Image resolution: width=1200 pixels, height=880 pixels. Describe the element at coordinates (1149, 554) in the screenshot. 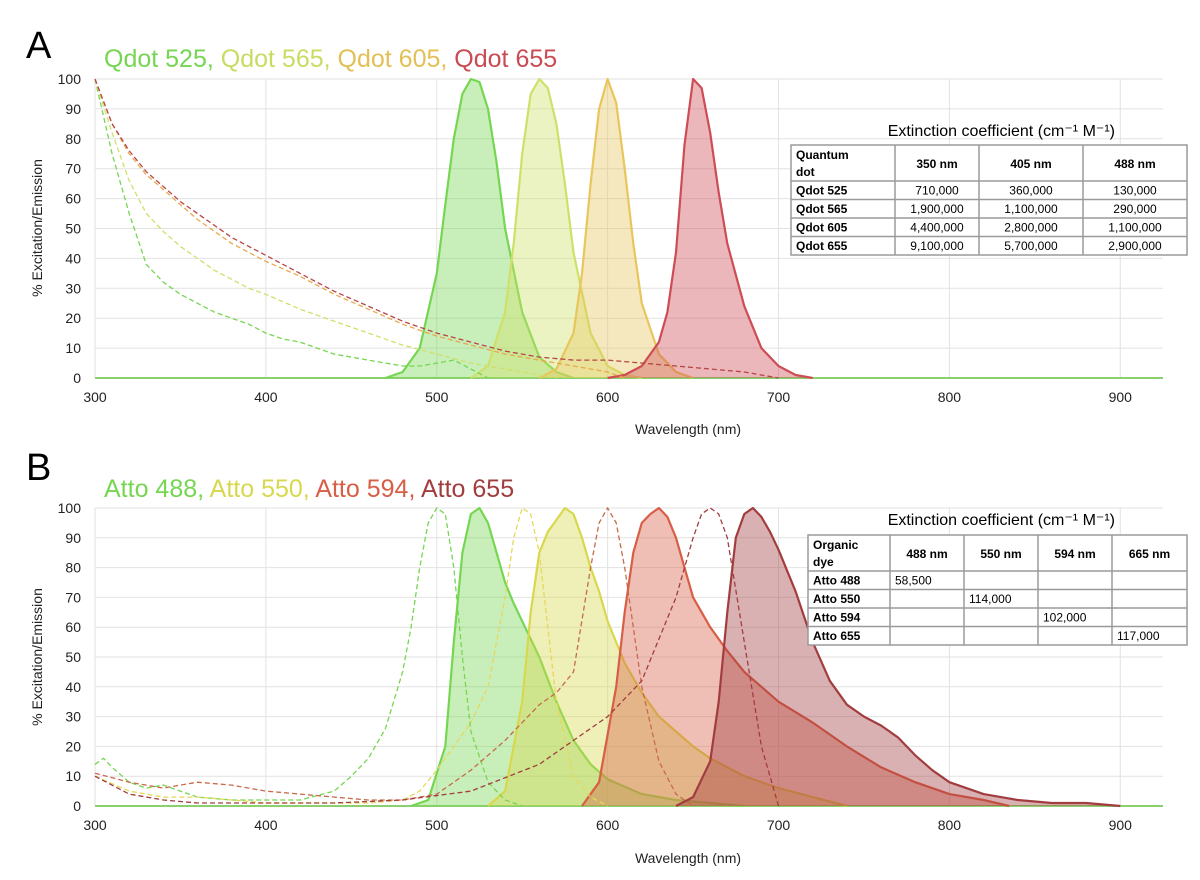

I see `table-header-cell: 665 nm` at that location.